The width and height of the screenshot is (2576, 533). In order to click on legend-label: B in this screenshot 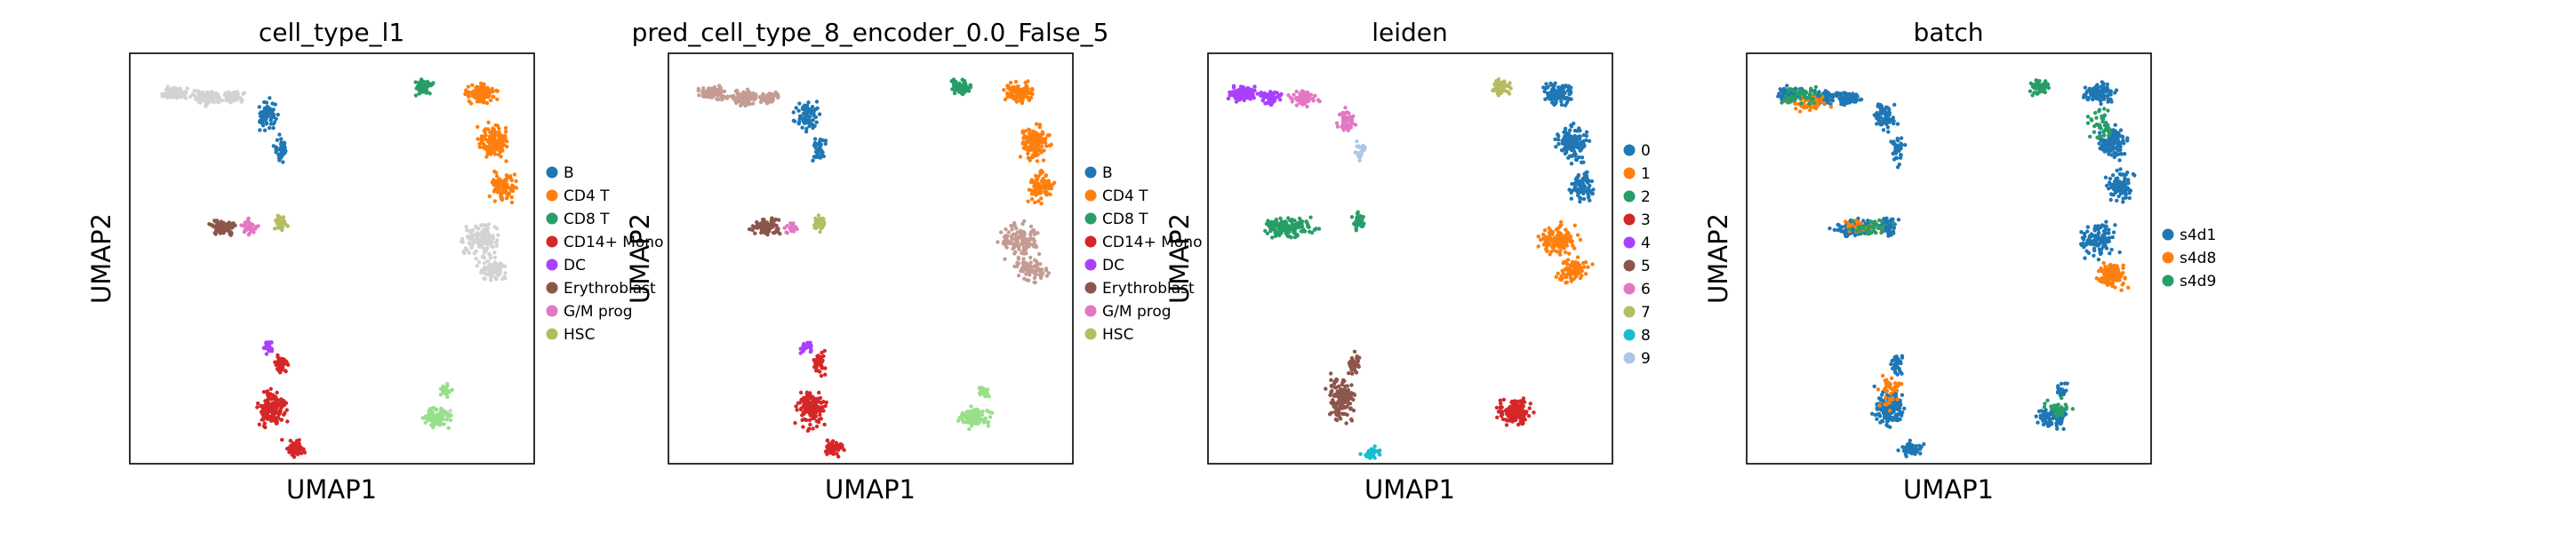, I will do `click(569, 173)`.